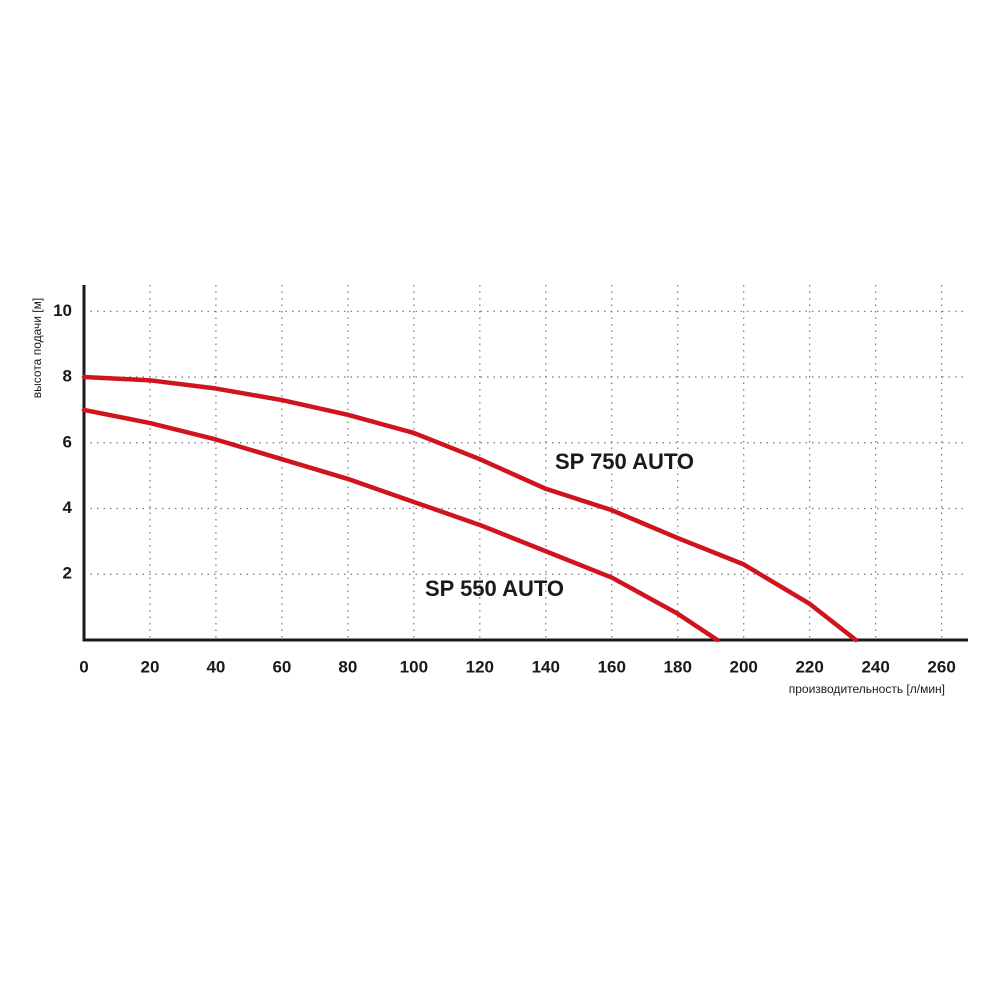 This screenshot has height=1000, width=1000. Describe the element at coordinates (150, 666) in the screenshot. I see `x-tick-label: 20` at that location.